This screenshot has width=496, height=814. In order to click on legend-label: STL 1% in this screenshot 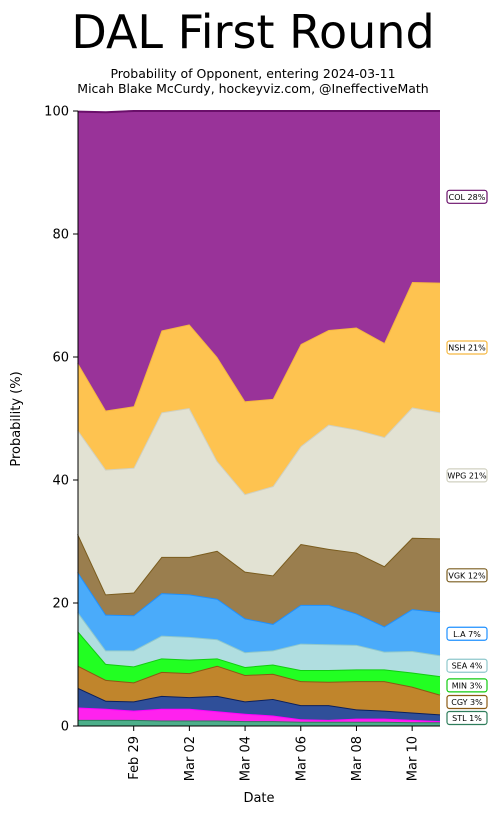, I will do `click(467, 718)`.